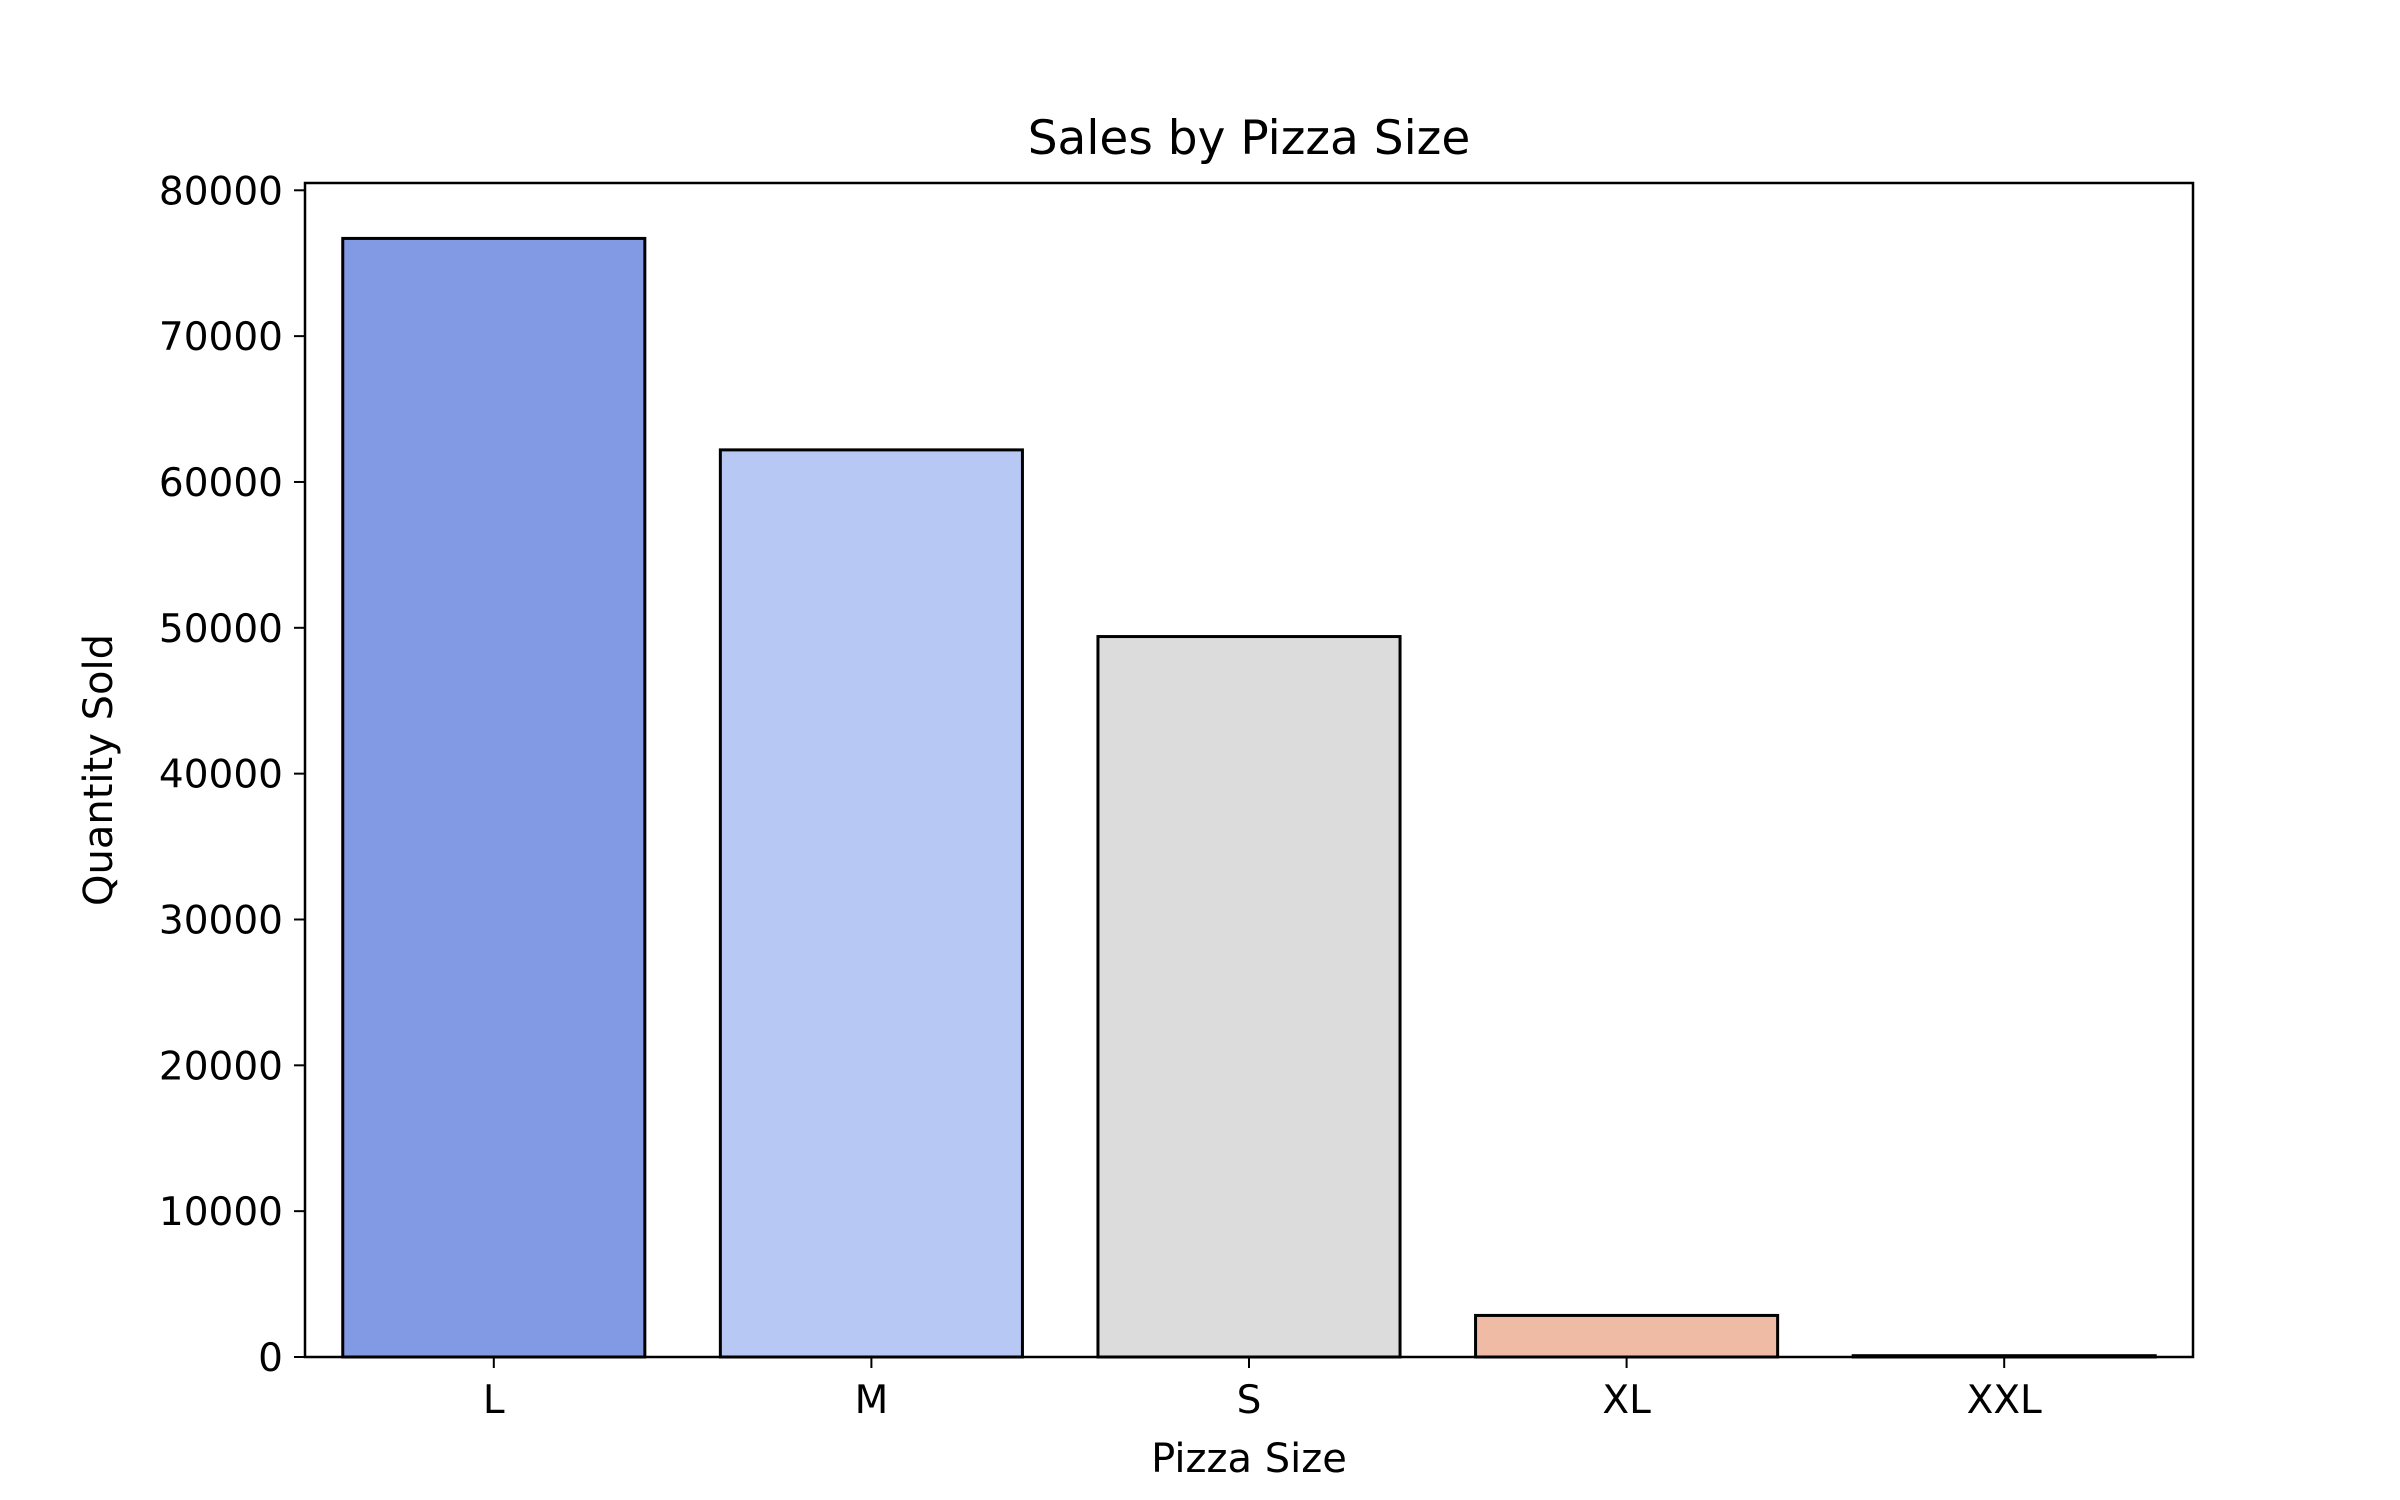 The height and width of the screenshot is (1500, 2400). I want to click on y-tick-label-10000: 10000, so click(221, 1212).